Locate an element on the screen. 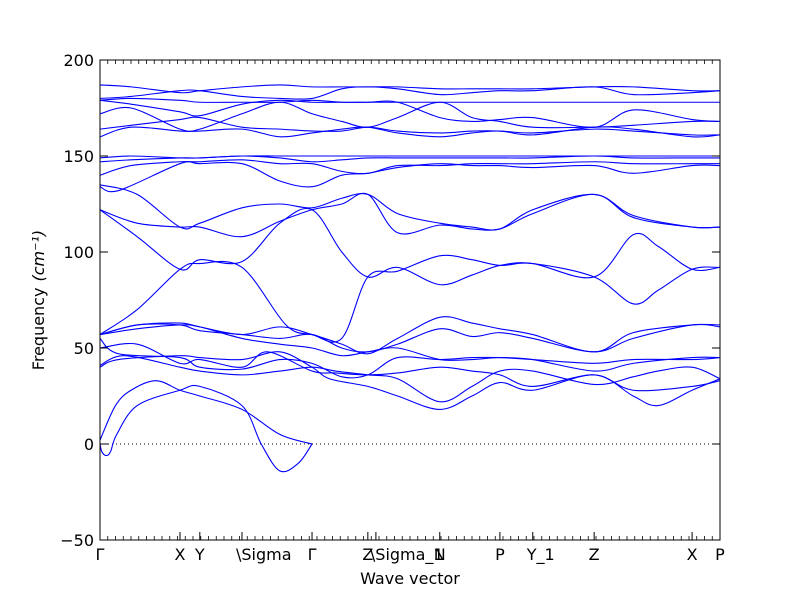  x-tick-label-12: X is located at coordinates (692, 554).